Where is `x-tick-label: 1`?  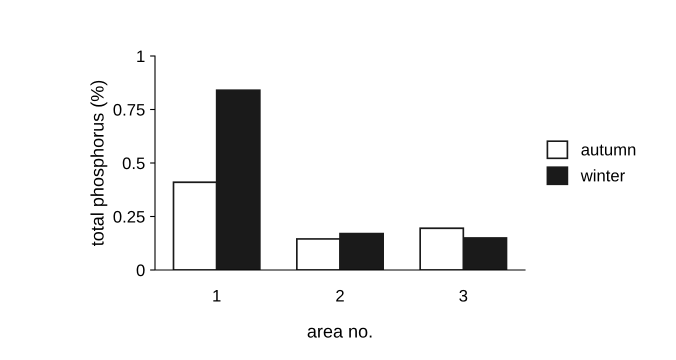
x-tick-label: 1 is located at coordinates (216, 296).